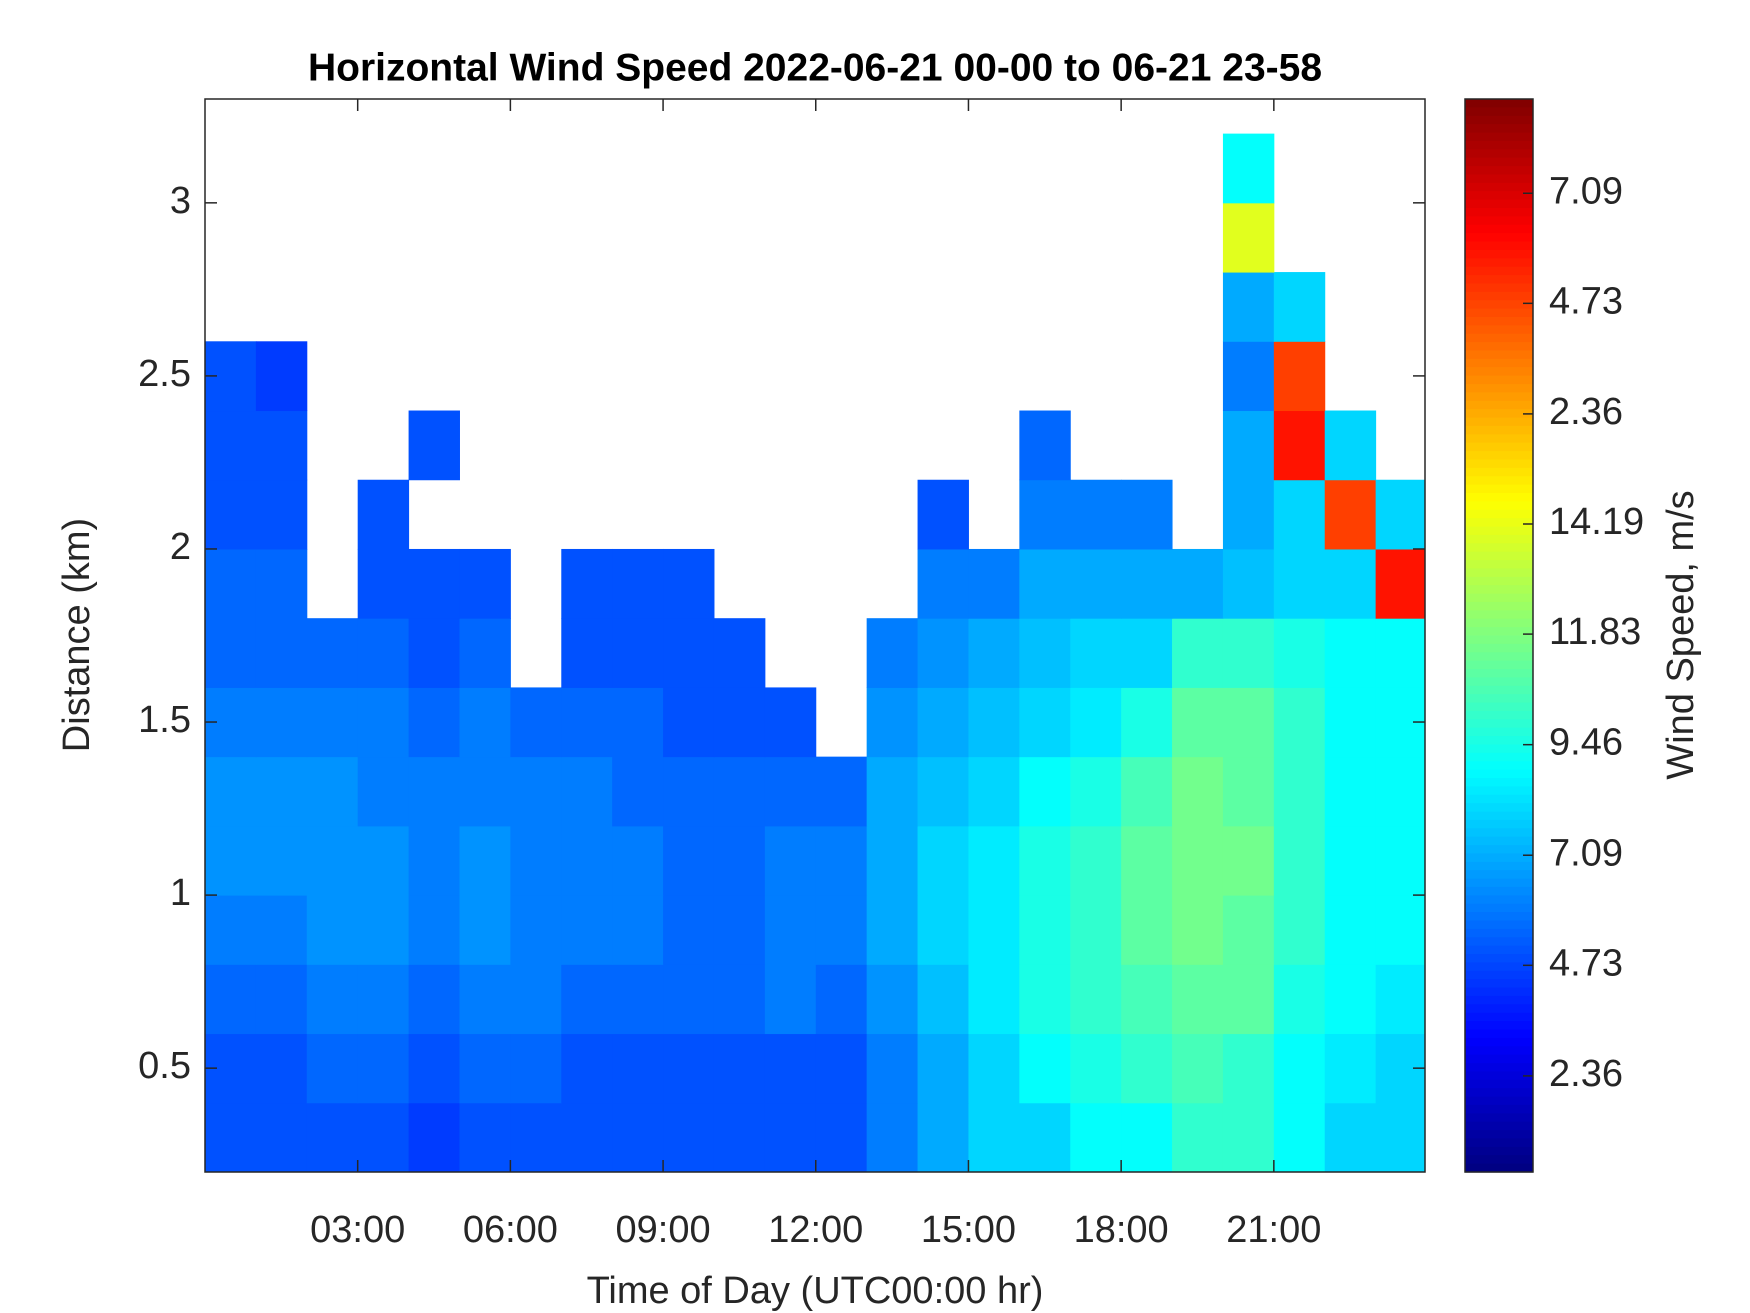 This screenshot has width=1750, height=1313. Describe the element at coordinates (1586, 1074) in the screenshot. I see `colorbar-tick-label: 2.36` at that location.